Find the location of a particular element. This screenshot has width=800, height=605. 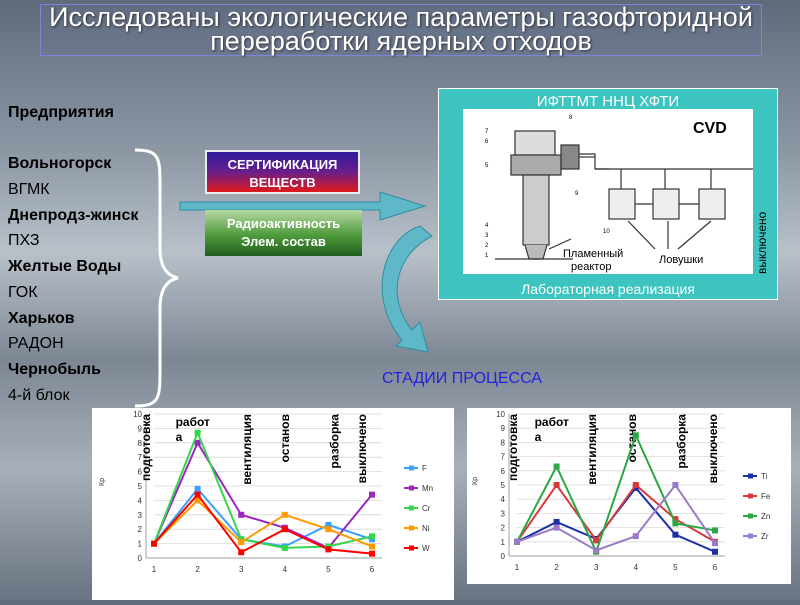

y-tick-label: 3 is located at coordinates (140, 515).